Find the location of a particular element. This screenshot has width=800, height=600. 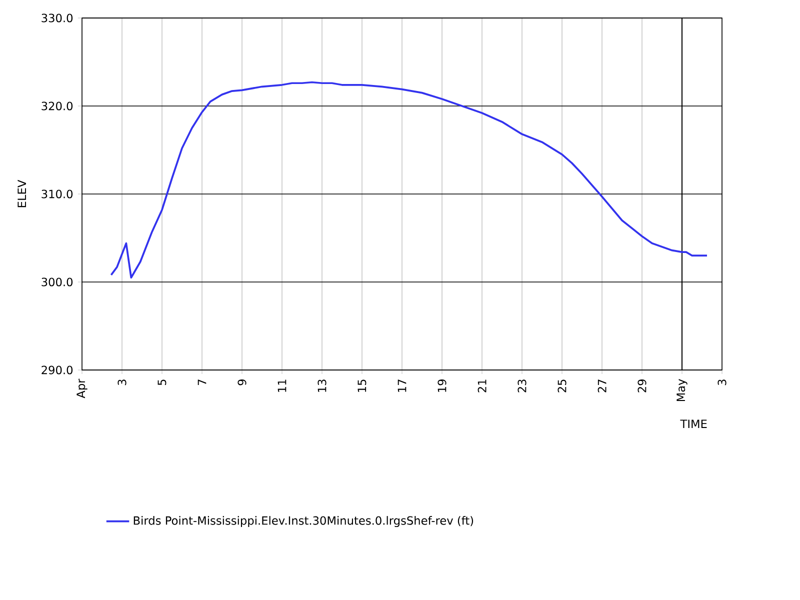

y-tick-label: 300.0 is located at coordinates (57, 282).